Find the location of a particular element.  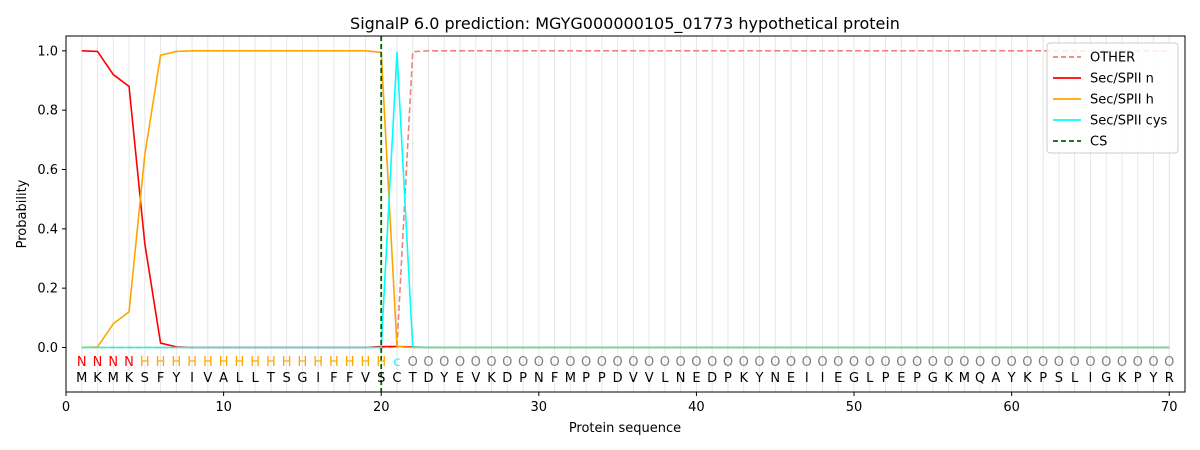

legend-entry: CS is located at coordinates (1098, 142).